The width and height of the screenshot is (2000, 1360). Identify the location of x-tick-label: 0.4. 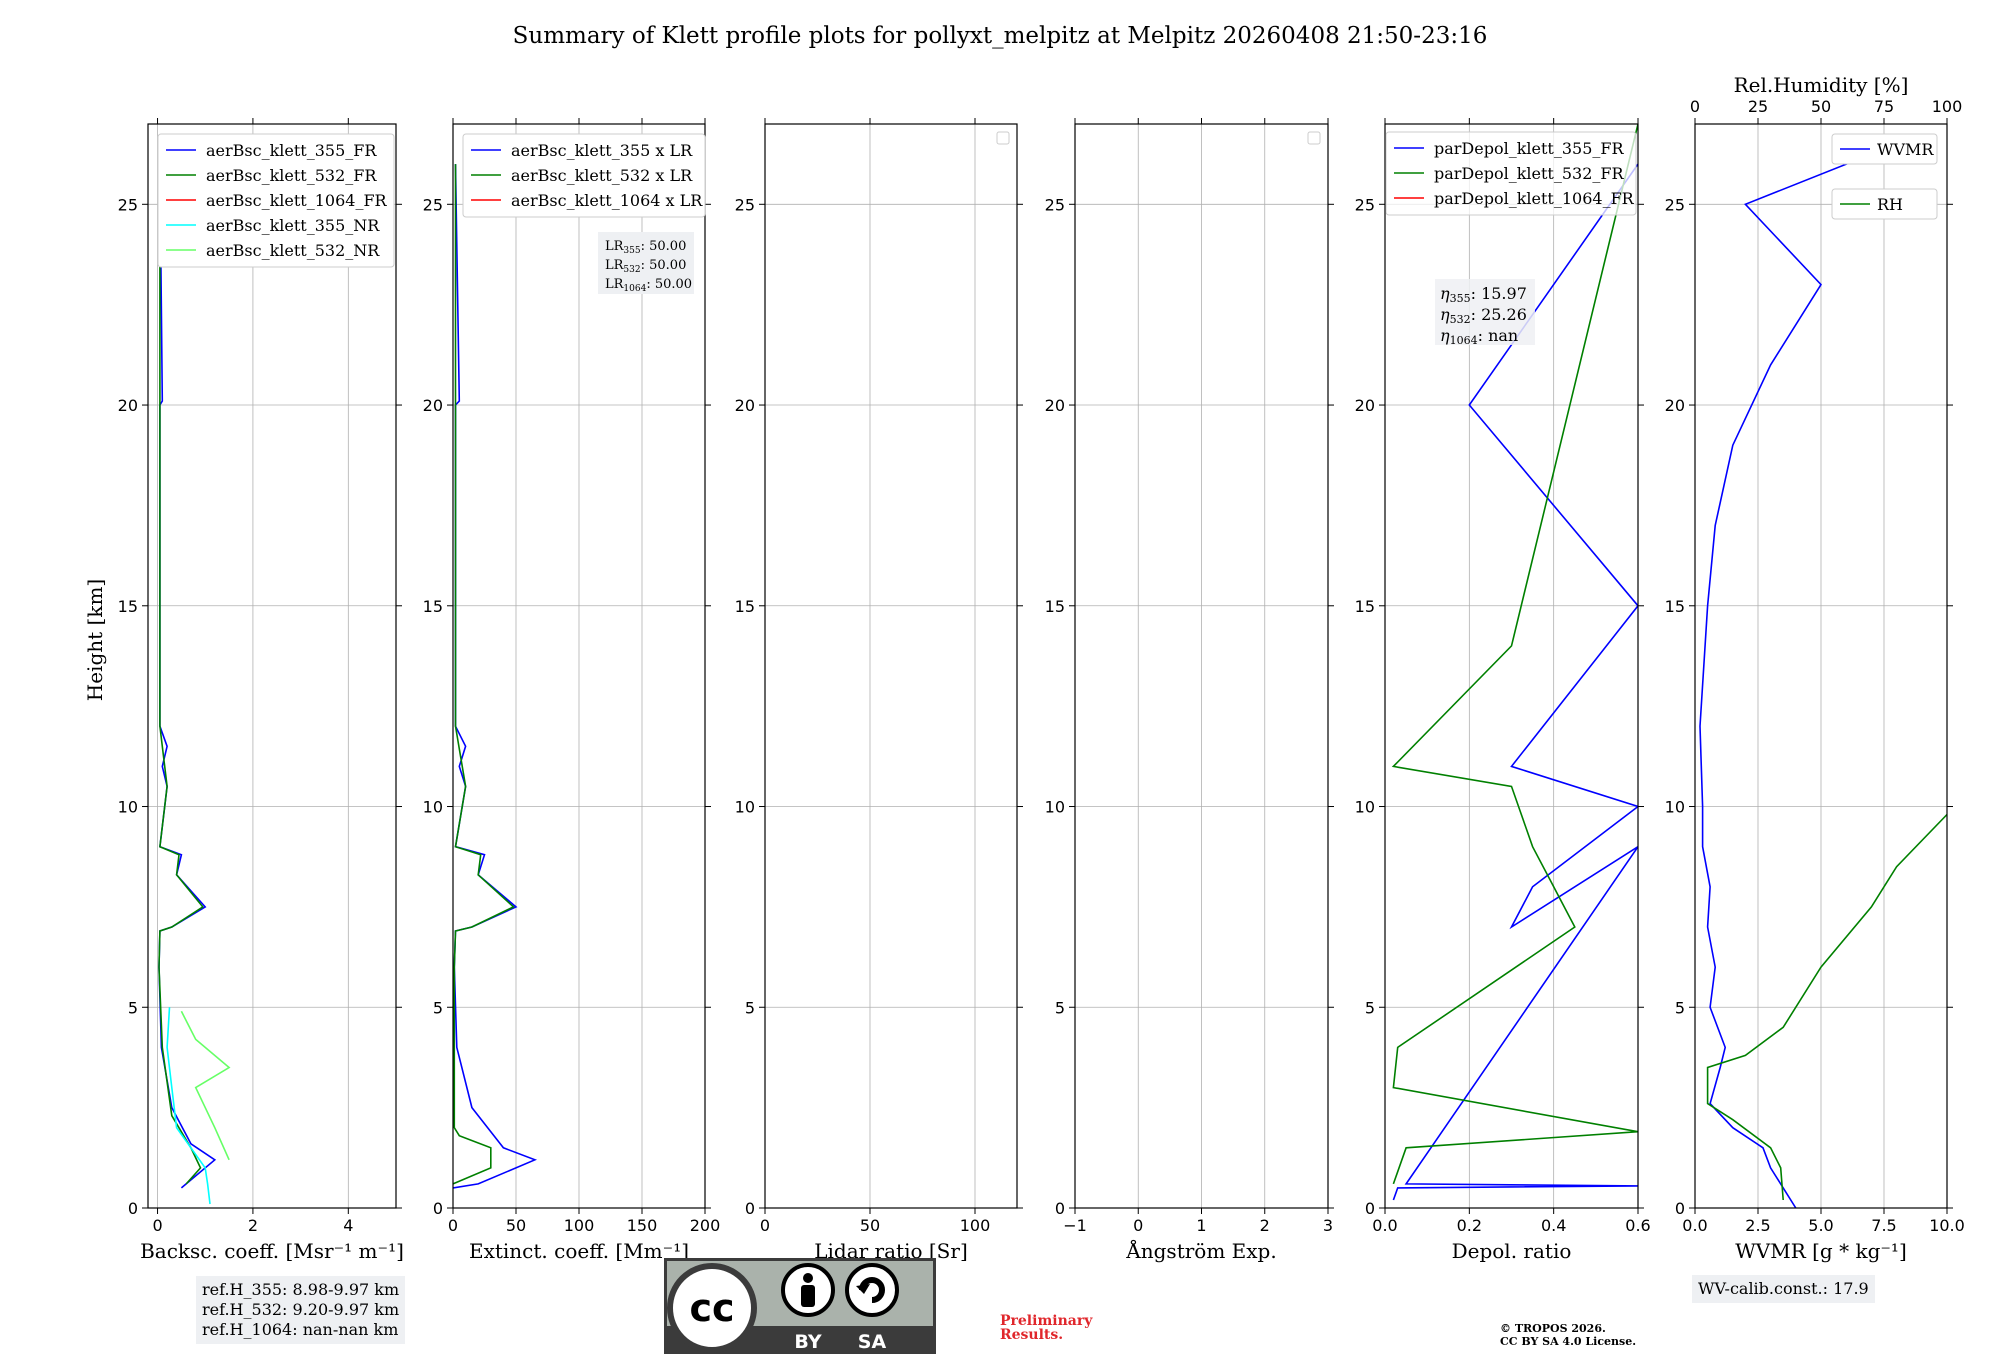
(1553, 1225).